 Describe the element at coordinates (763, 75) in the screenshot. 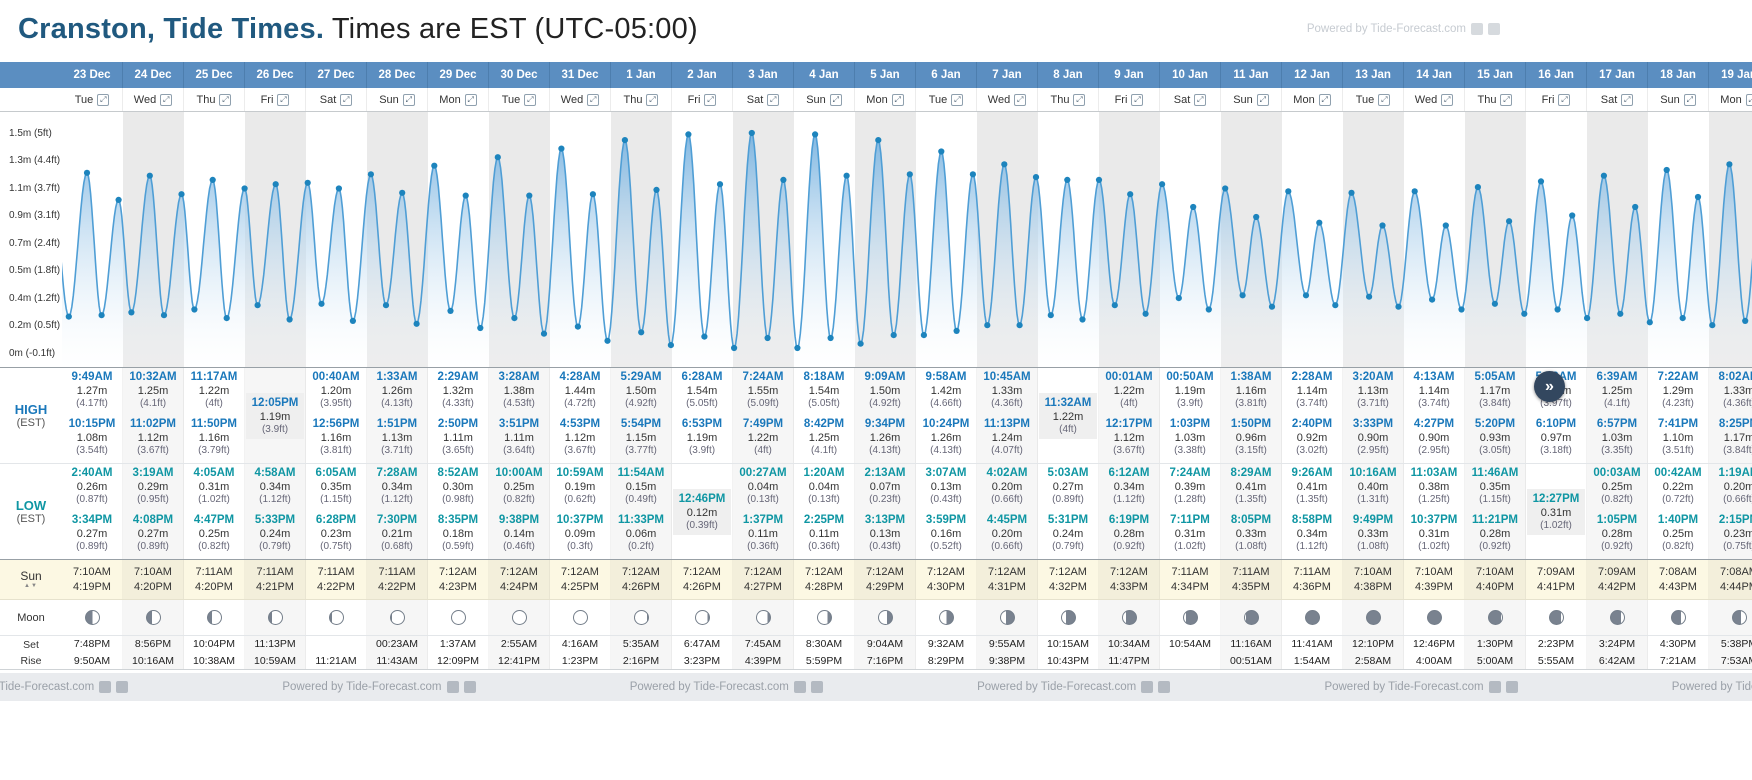

I see `date-cell: 3 Jan` at that location.